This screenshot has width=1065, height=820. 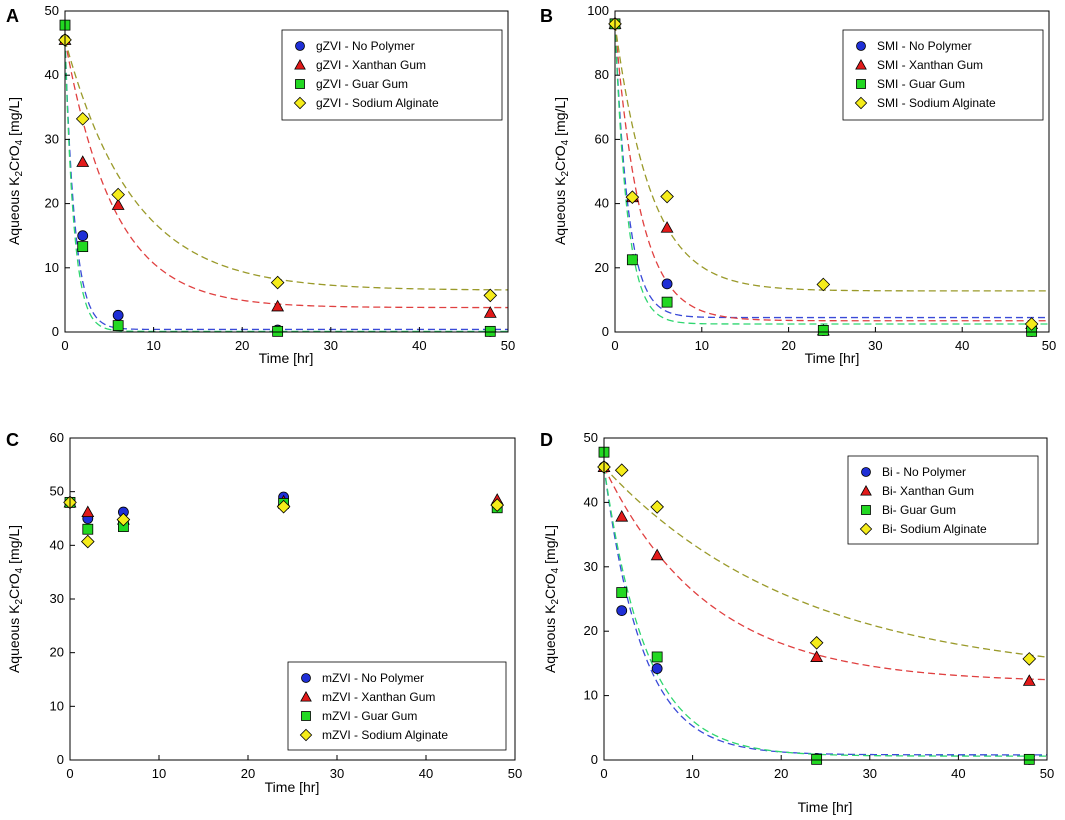 What do you see at coordinates (928, 491) in the screenshot?
I see `legend-entry: Bi- Xanthan Gum` at bounding box center [928, 491].